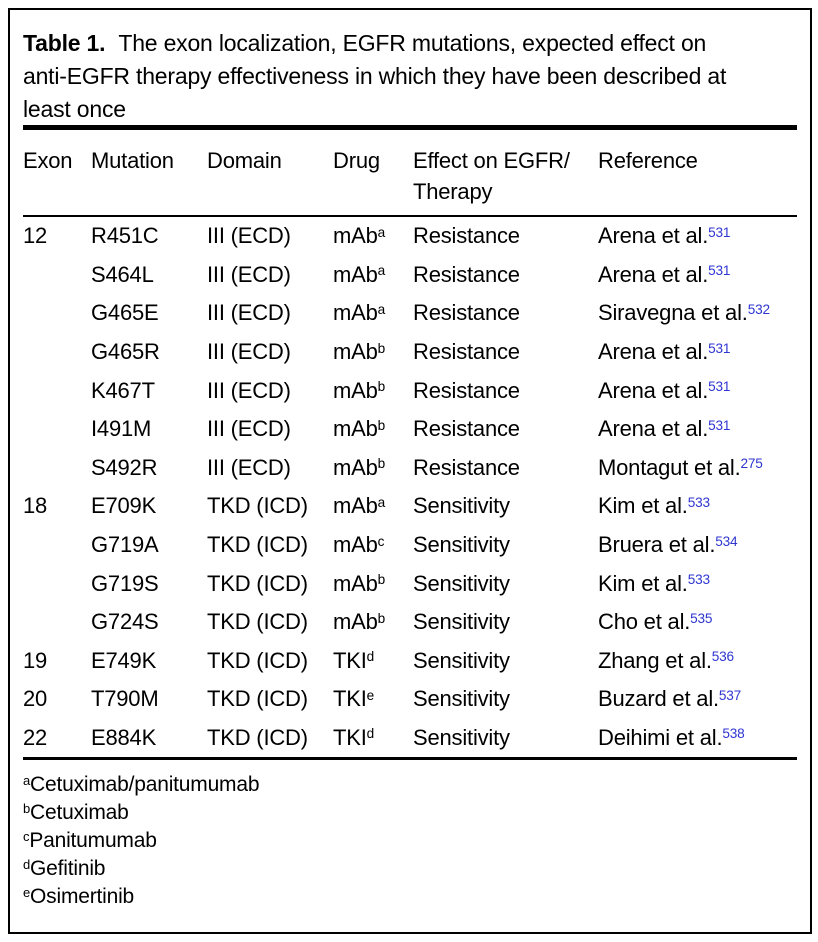  What do you see at coordinates (701, 618) in the screenshot?
I see `citation-link: 535` at bounding box center [701, 618].